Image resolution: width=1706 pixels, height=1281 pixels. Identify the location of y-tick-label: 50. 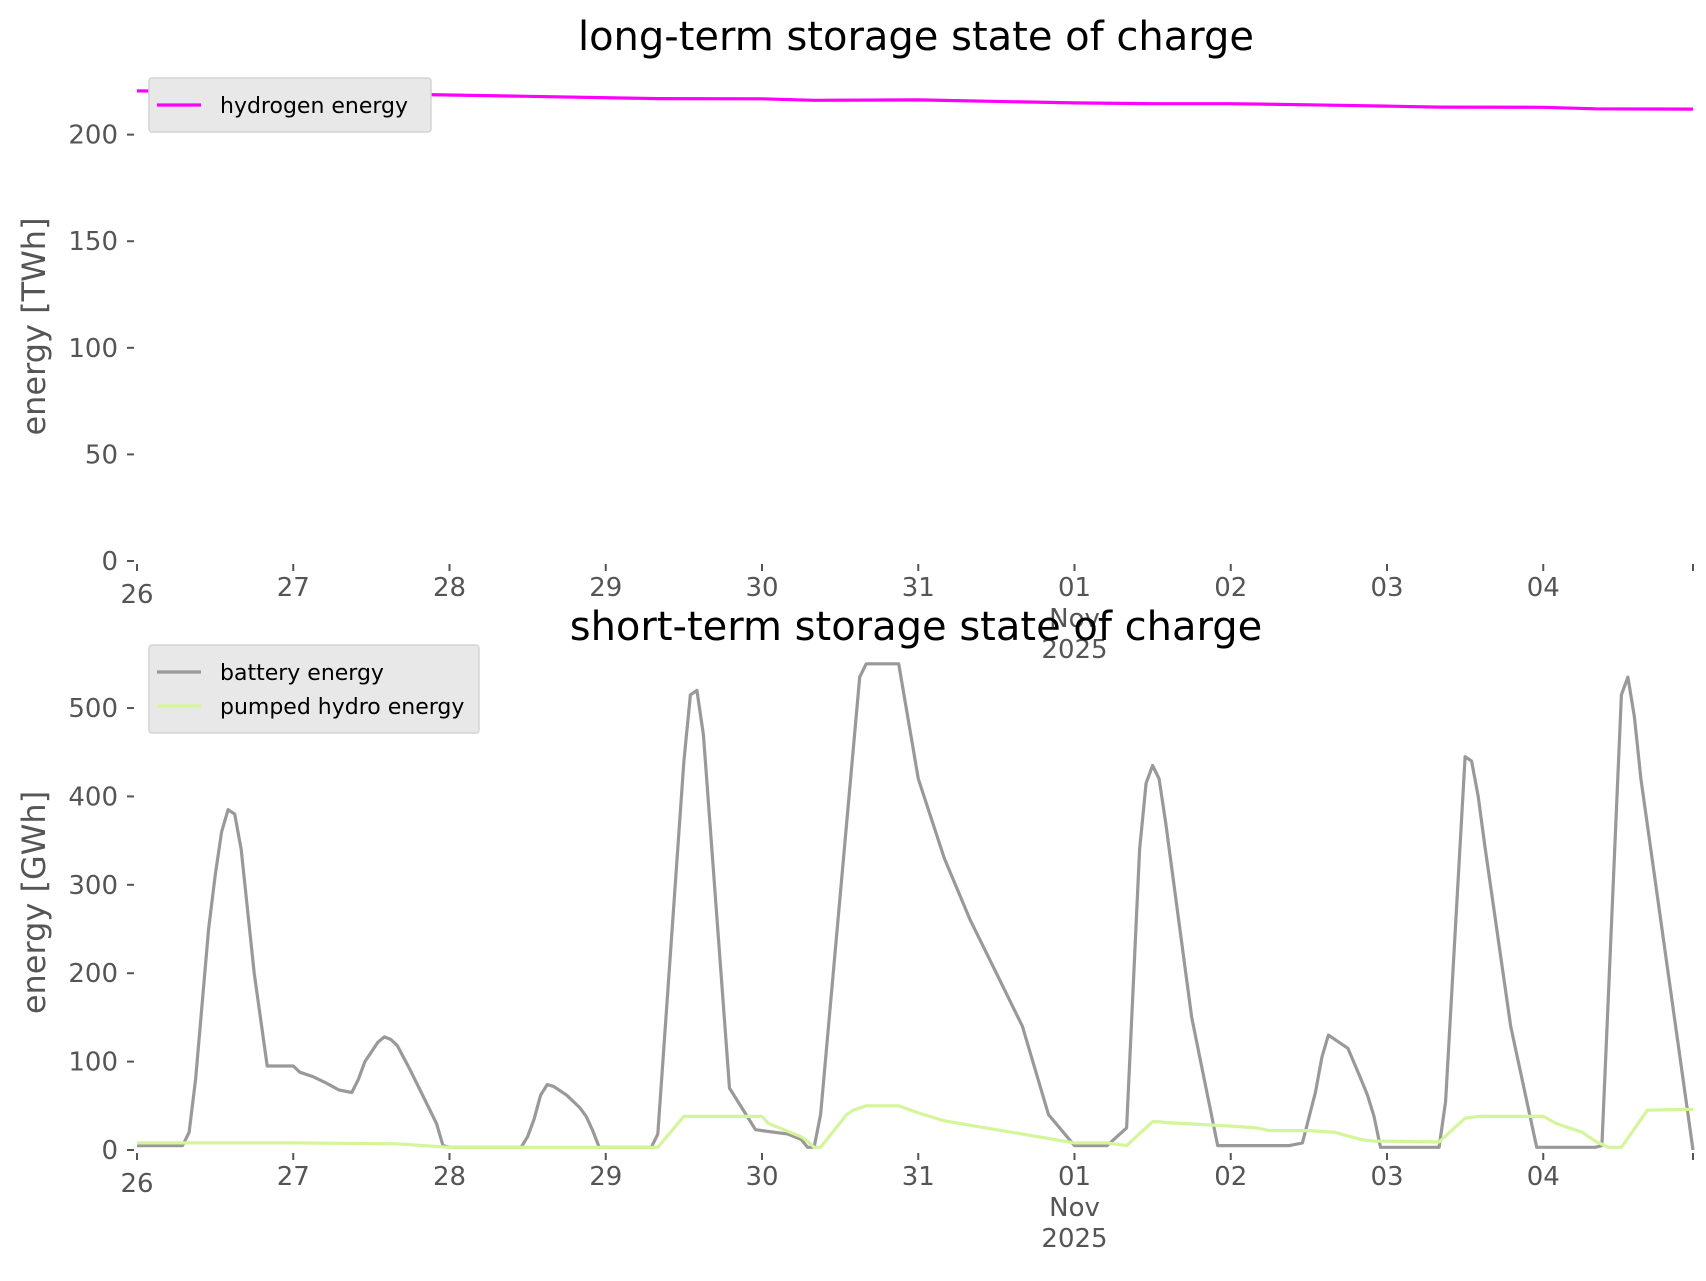
(101, 455).